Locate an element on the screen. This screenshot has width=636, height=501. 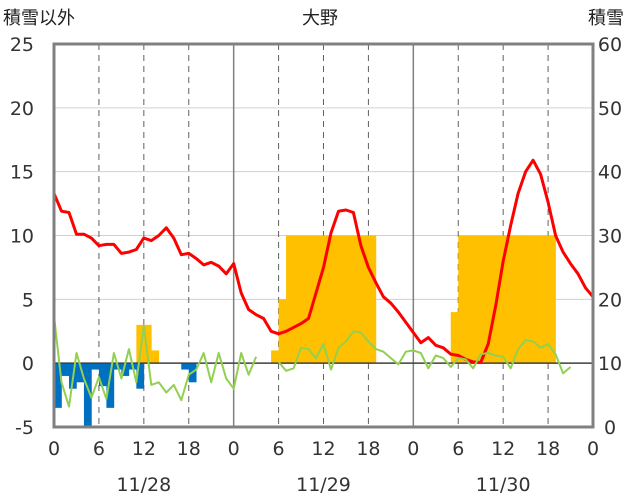
right-tick-label: 50 is located at coordinates (610, 109).